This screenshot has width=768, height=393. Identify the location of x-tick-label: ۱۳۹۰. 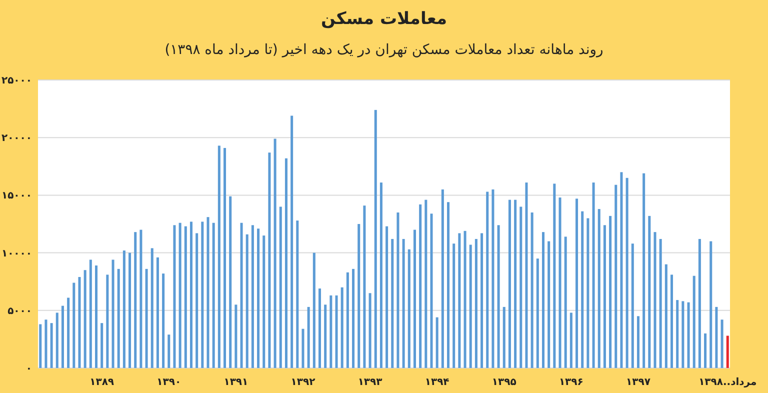
(169, 382).